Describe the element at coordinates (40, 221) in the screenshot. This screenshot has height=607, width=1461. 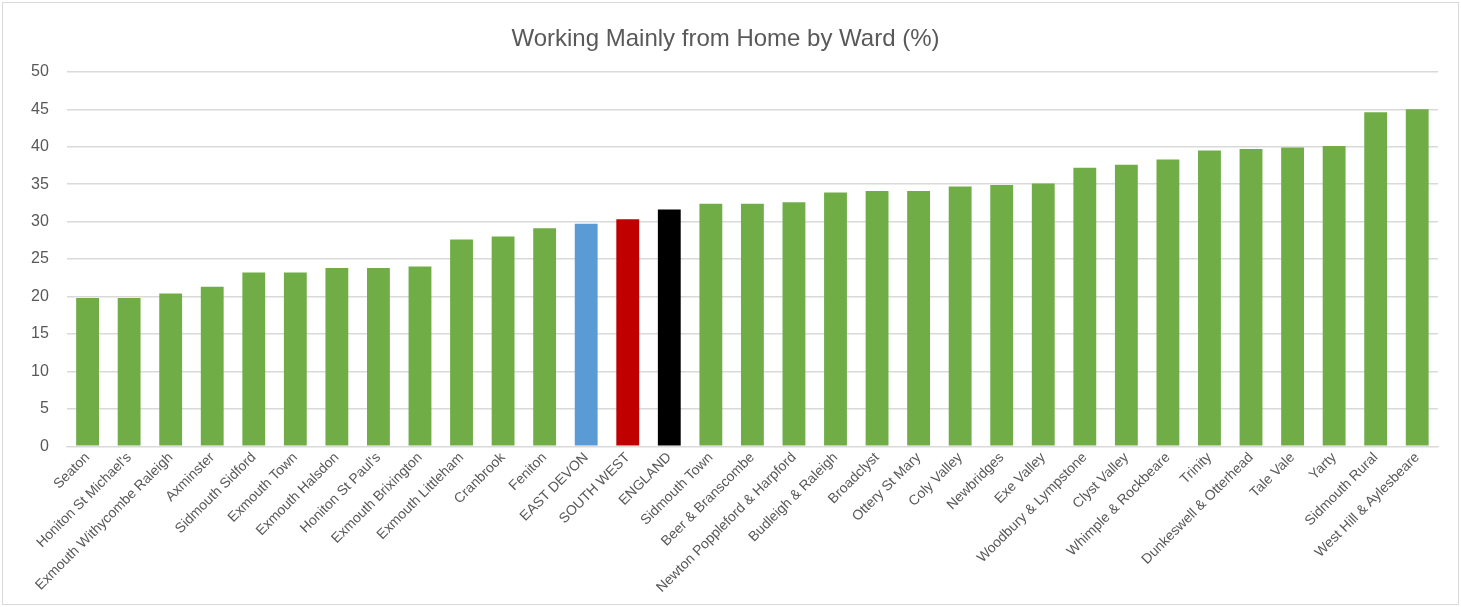
I see `y-tick-label: 30` at that location.